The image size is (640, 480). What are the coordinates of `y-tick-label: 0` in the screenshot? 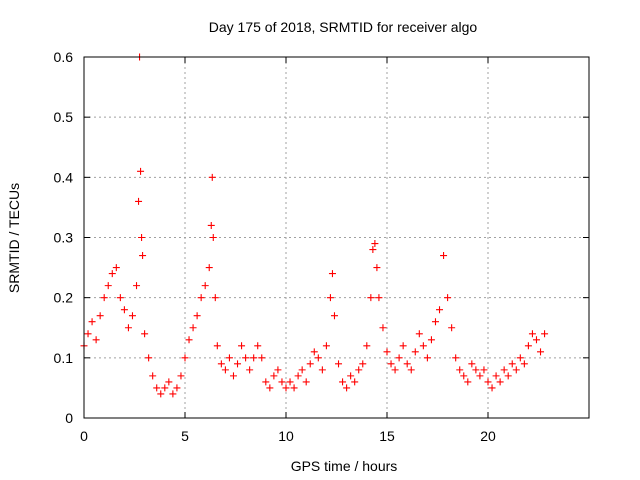 It's located at (69, 418).